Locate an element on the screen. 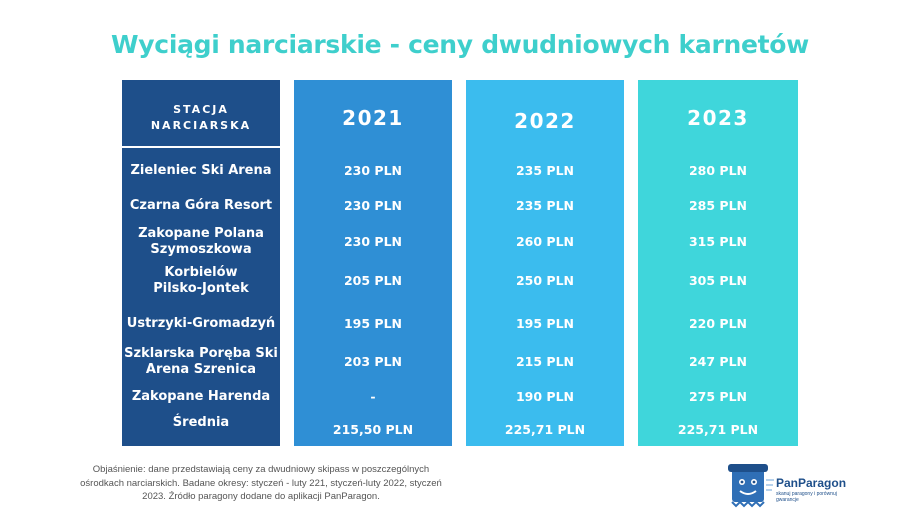 Image resolution: width=920 pixels, height=517 pixels. station-name-line: Korbielów is located at coordinates (201, 272).